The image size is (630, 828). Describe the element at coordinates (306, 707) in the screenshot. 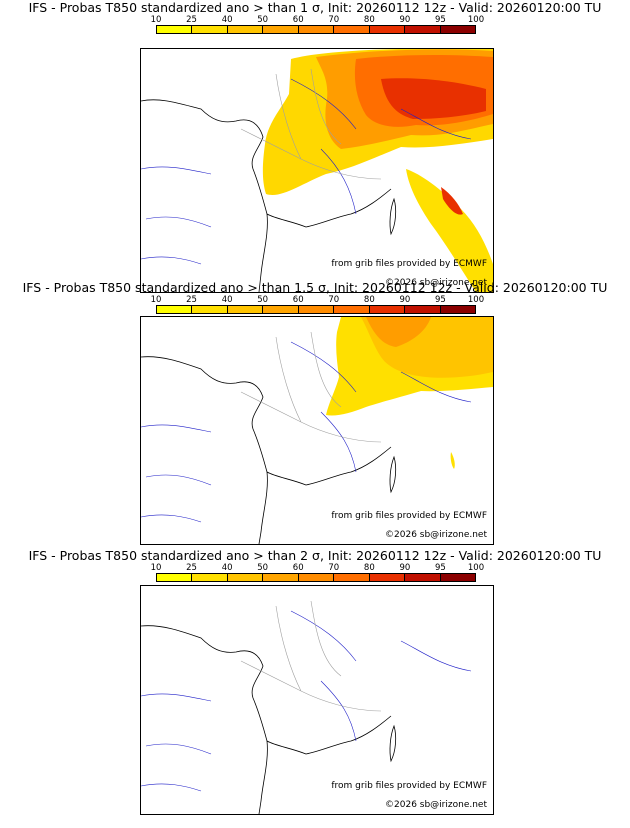

I see `probability-map` at that location.